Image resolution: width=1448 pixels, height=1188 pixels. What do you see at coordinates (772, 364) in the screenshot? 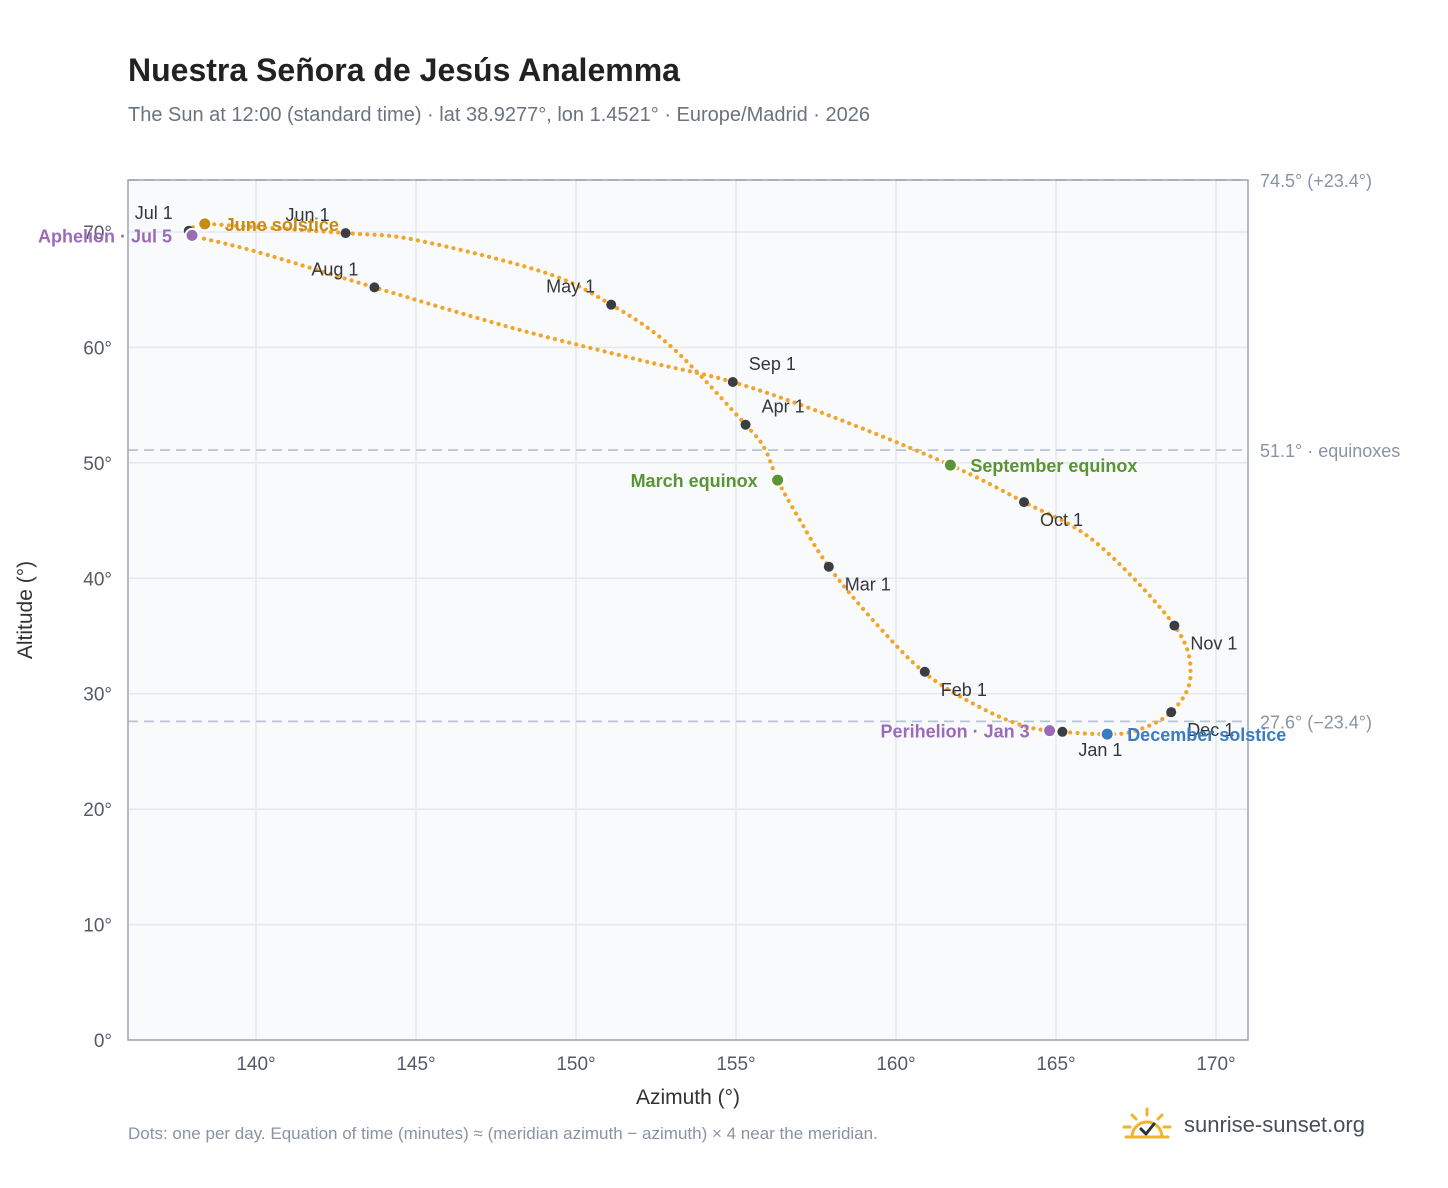
I see `month-label: Sep 1` at bounding box center [772, 364].